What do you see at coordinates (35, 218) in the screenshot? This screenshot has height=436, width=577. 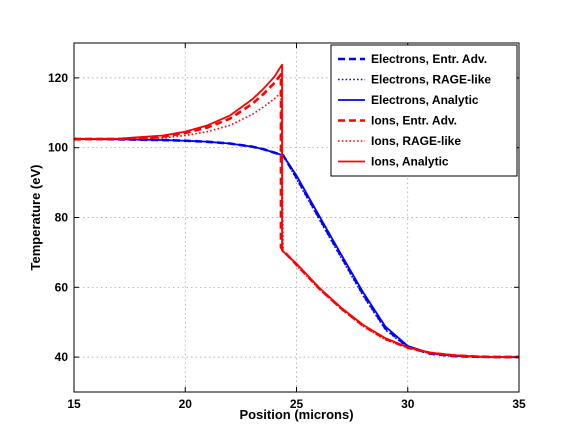 I see `y-axis-label: Temperature (eV)` at bounding box center [35, 218].